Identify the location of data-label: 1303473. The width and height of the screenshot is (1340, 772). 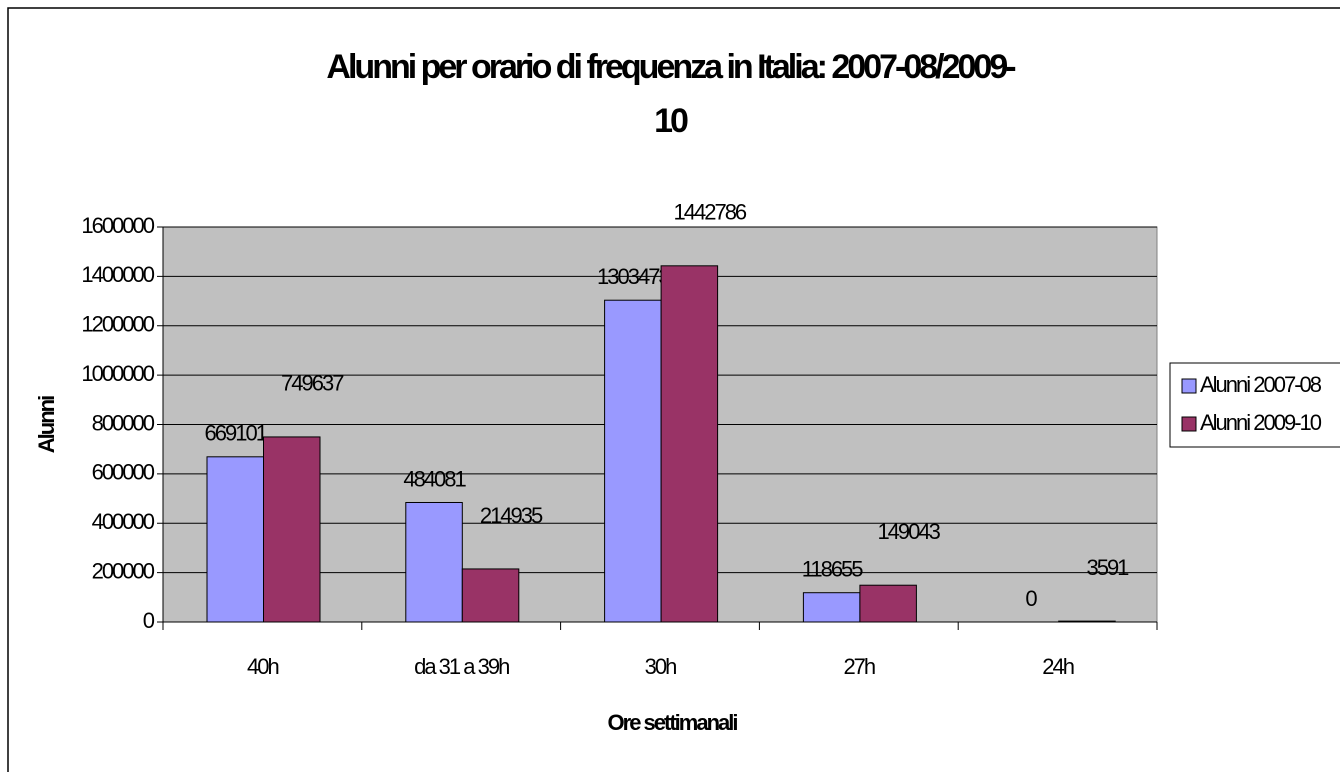
(633, 276).